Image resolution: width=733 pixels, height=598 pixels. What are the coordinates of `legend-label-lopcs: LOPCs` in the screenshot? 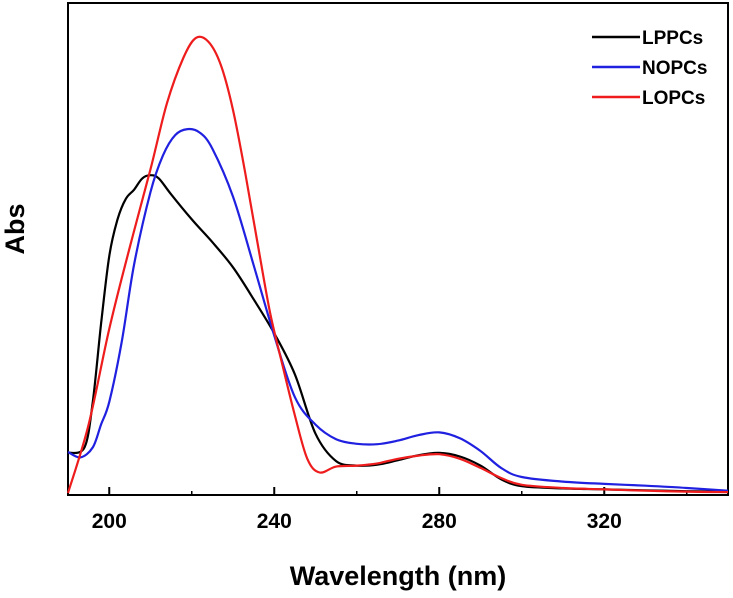 It's located at (673, 98).